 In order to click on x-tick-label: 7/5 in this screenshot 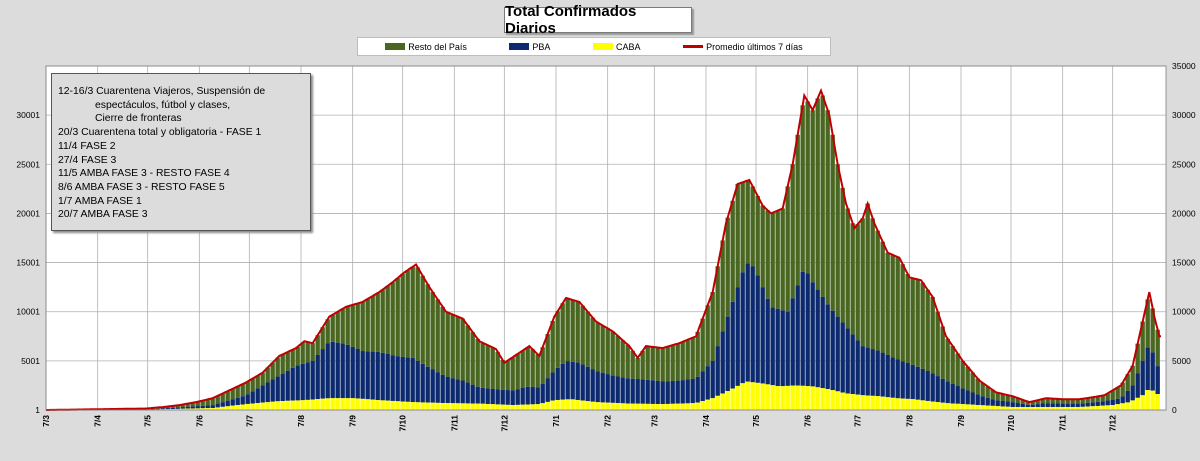, I will do `click(756, 421)`.